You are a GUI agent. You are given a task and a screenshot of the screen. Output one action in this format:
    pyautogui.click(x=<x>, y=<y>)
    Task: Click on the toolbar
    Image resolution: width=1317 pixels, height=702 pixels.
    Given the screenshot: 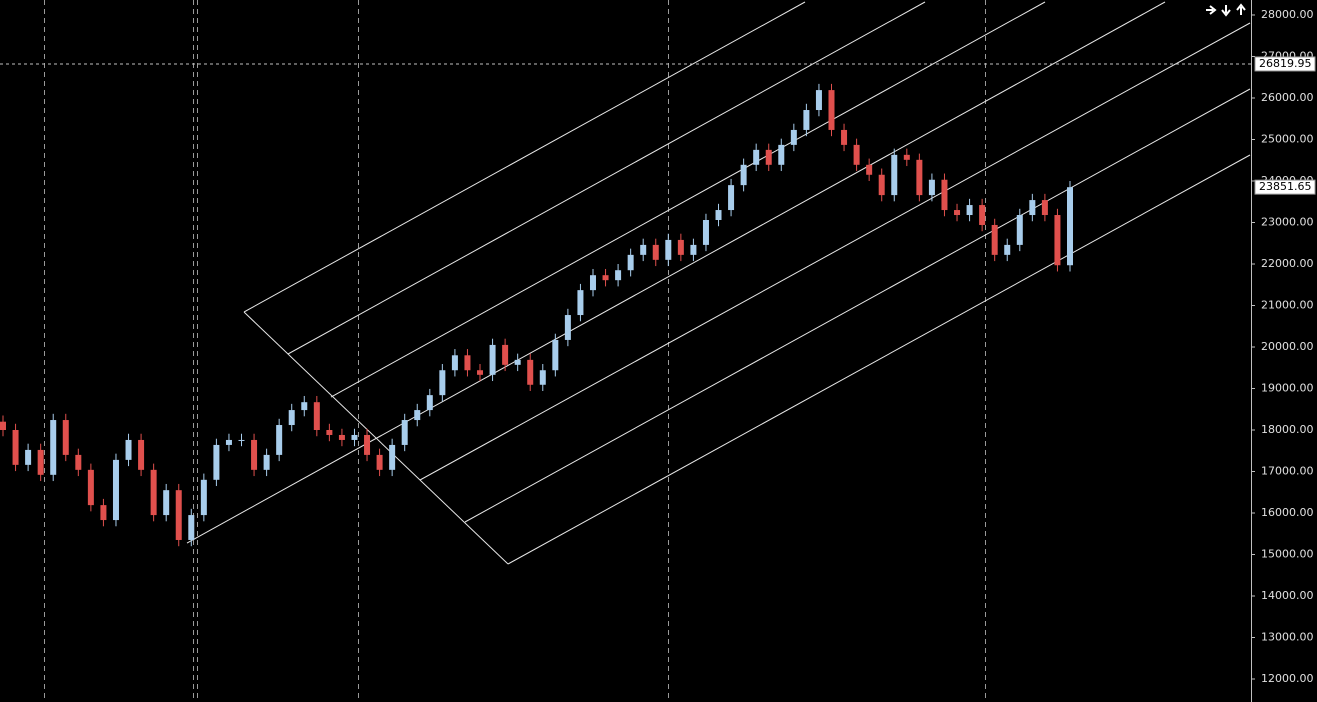 What is the action you would take?
    pyautogui.click(x=1226, y=10)
    